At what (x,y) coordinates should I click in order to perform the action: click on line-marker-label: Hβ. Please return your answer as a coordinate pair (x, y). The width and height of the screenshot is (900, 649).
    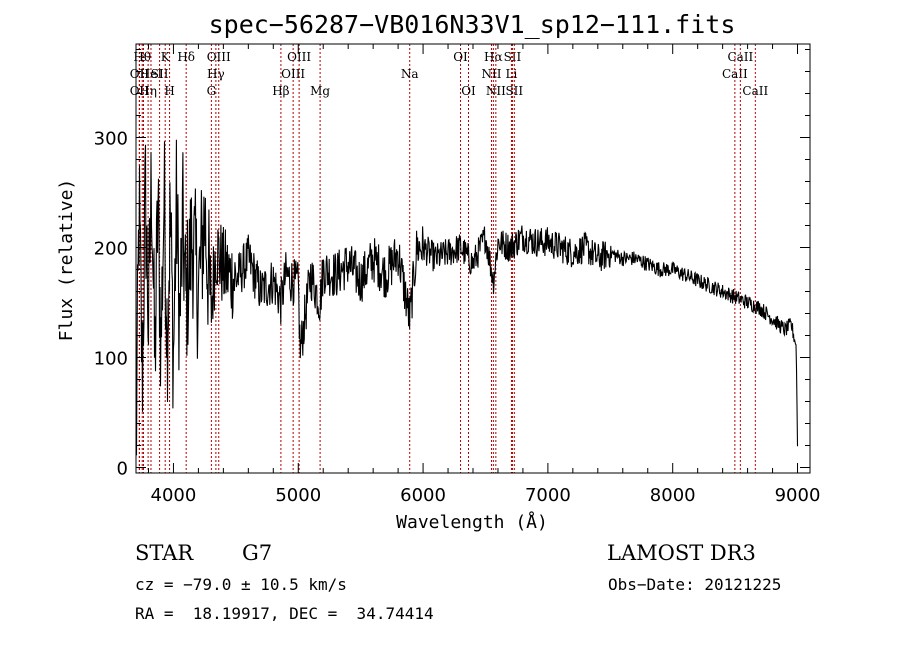
    Looking at the image, I should click on (280, 91).